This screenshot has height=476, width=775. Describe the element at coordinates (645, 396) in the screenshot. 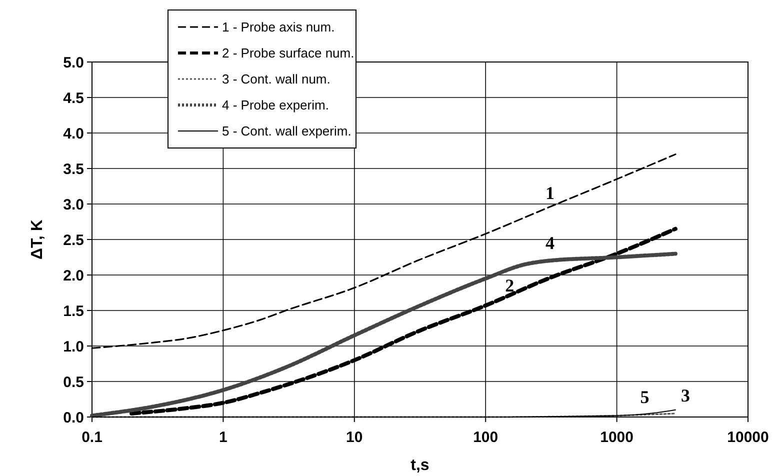

I see `annotation: 5` at that location.